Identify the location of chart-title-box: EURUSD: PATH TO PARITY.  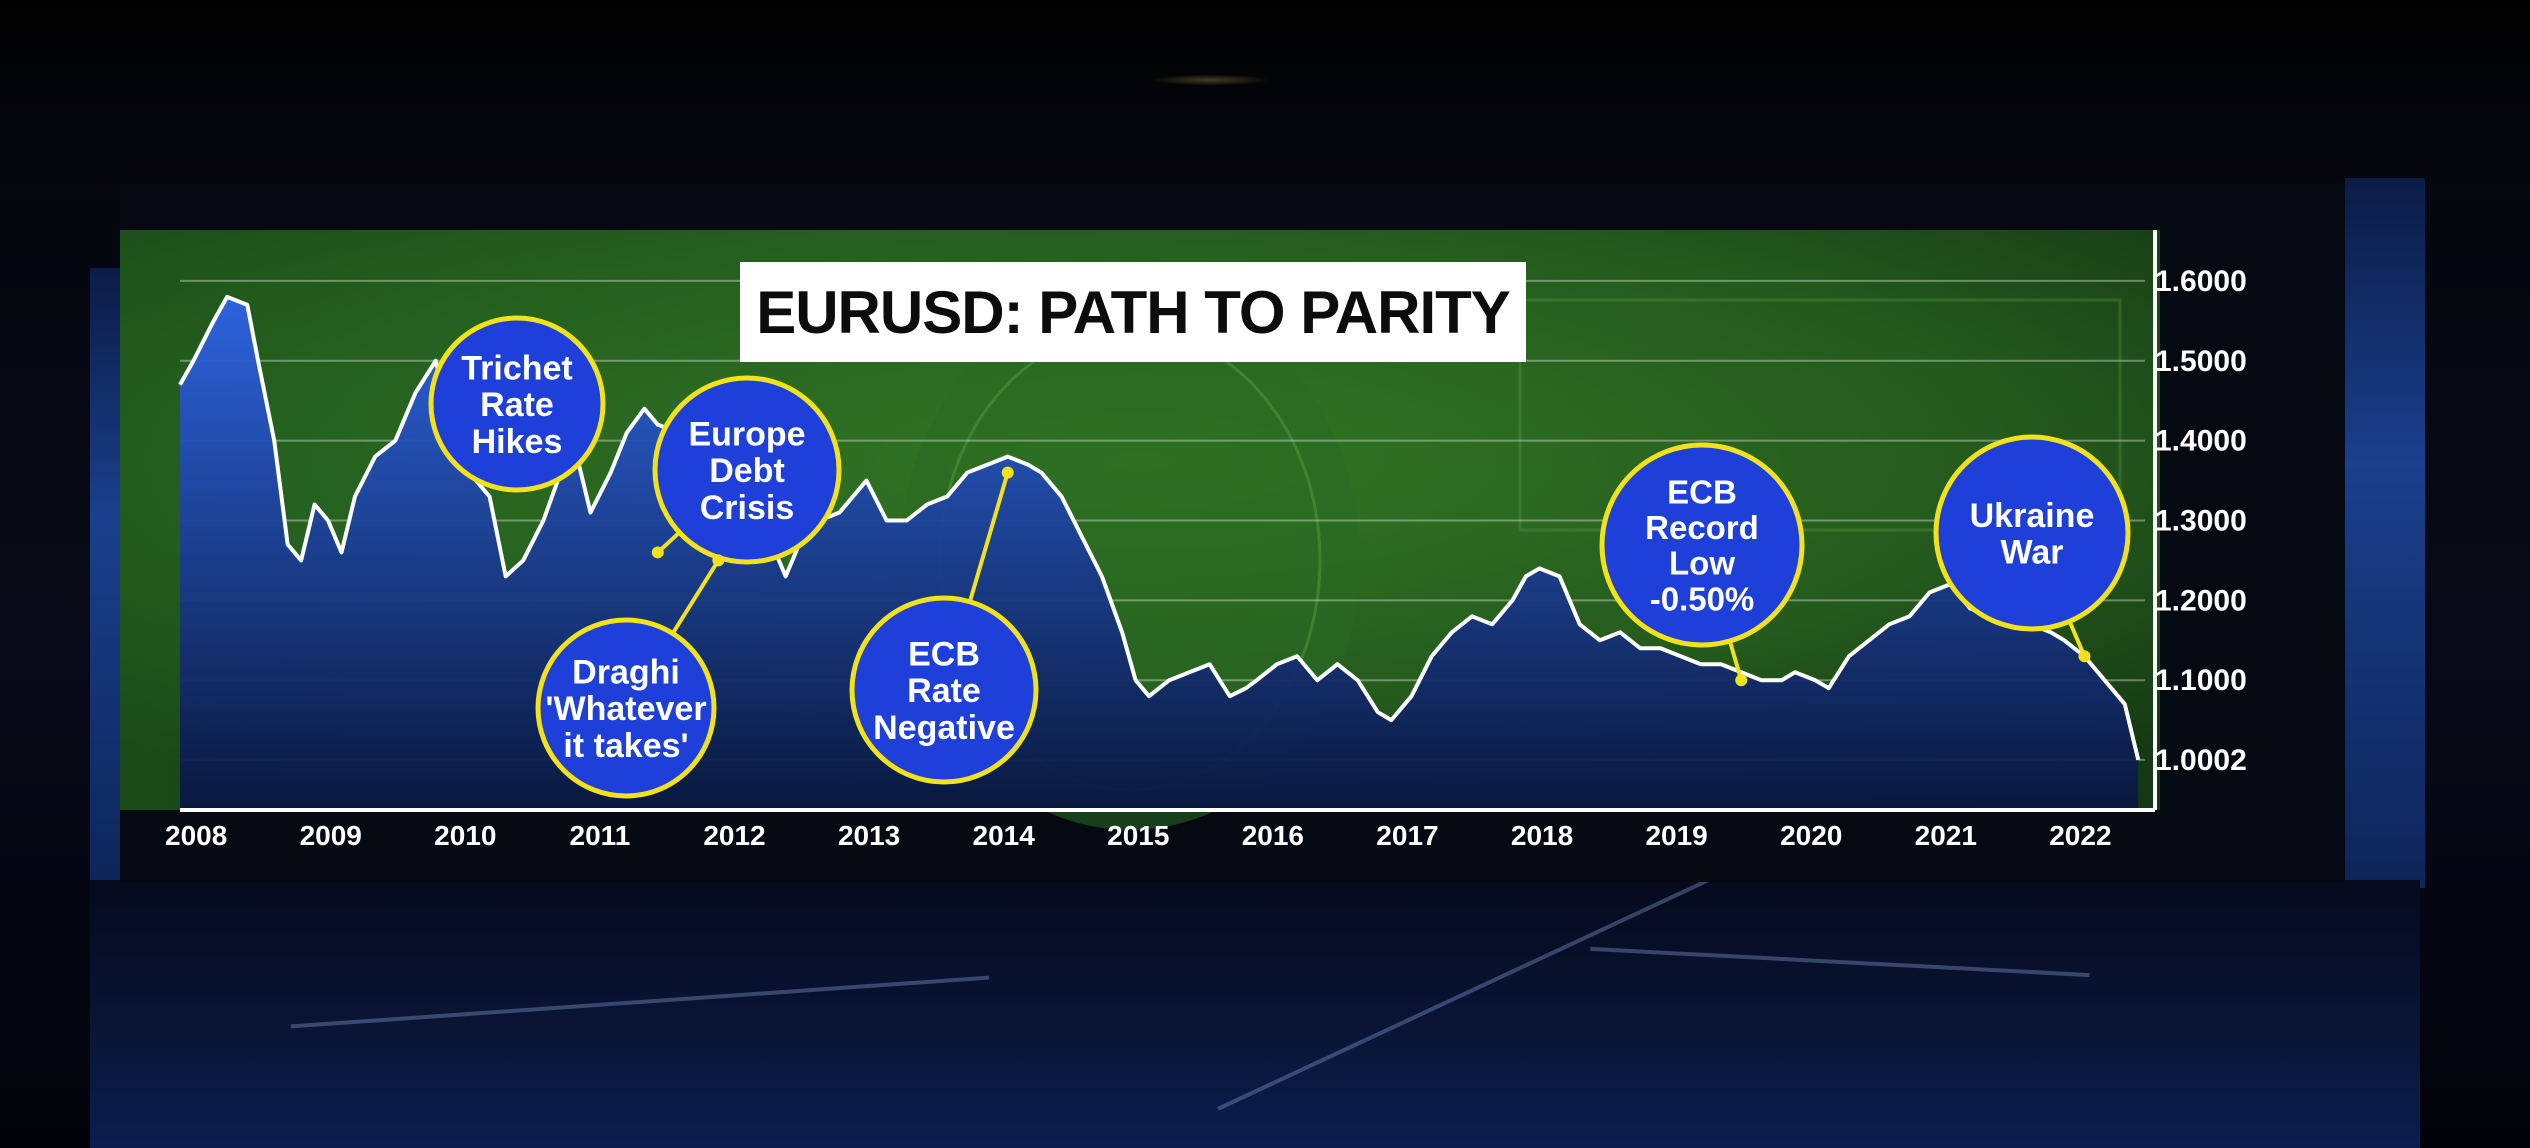
(1133, 312).